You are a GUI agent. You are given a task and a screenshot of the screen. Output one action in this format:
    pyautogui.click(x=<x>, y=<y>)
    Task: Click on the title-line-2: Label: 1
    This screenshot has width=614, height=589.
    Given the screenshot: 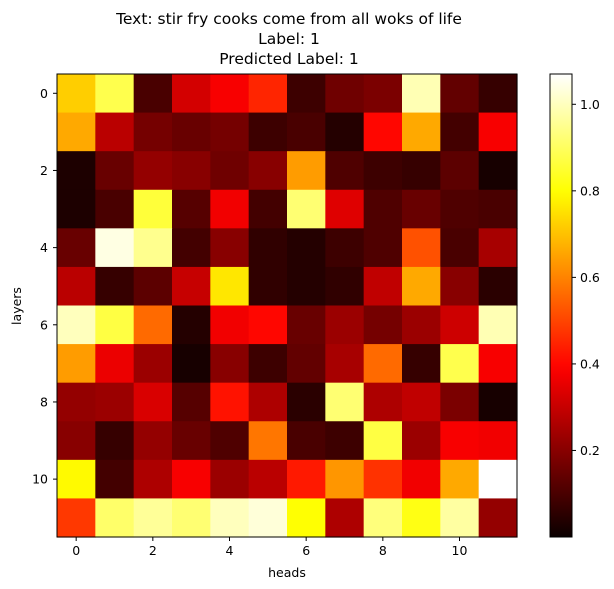 What is the action you would take?
    pyautogui.click(x=289, y=39)
    